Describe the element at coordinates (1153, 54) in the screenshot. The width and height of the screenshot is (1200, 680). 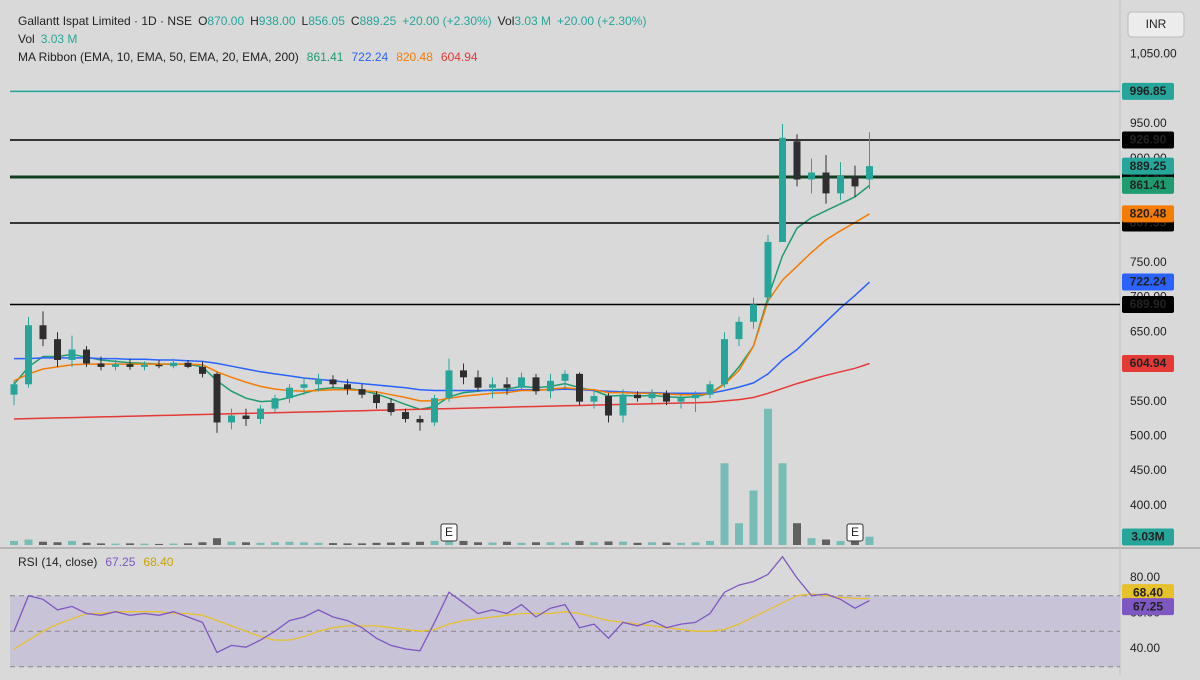
I see `y-tick-label: 1,050.00` at that location.